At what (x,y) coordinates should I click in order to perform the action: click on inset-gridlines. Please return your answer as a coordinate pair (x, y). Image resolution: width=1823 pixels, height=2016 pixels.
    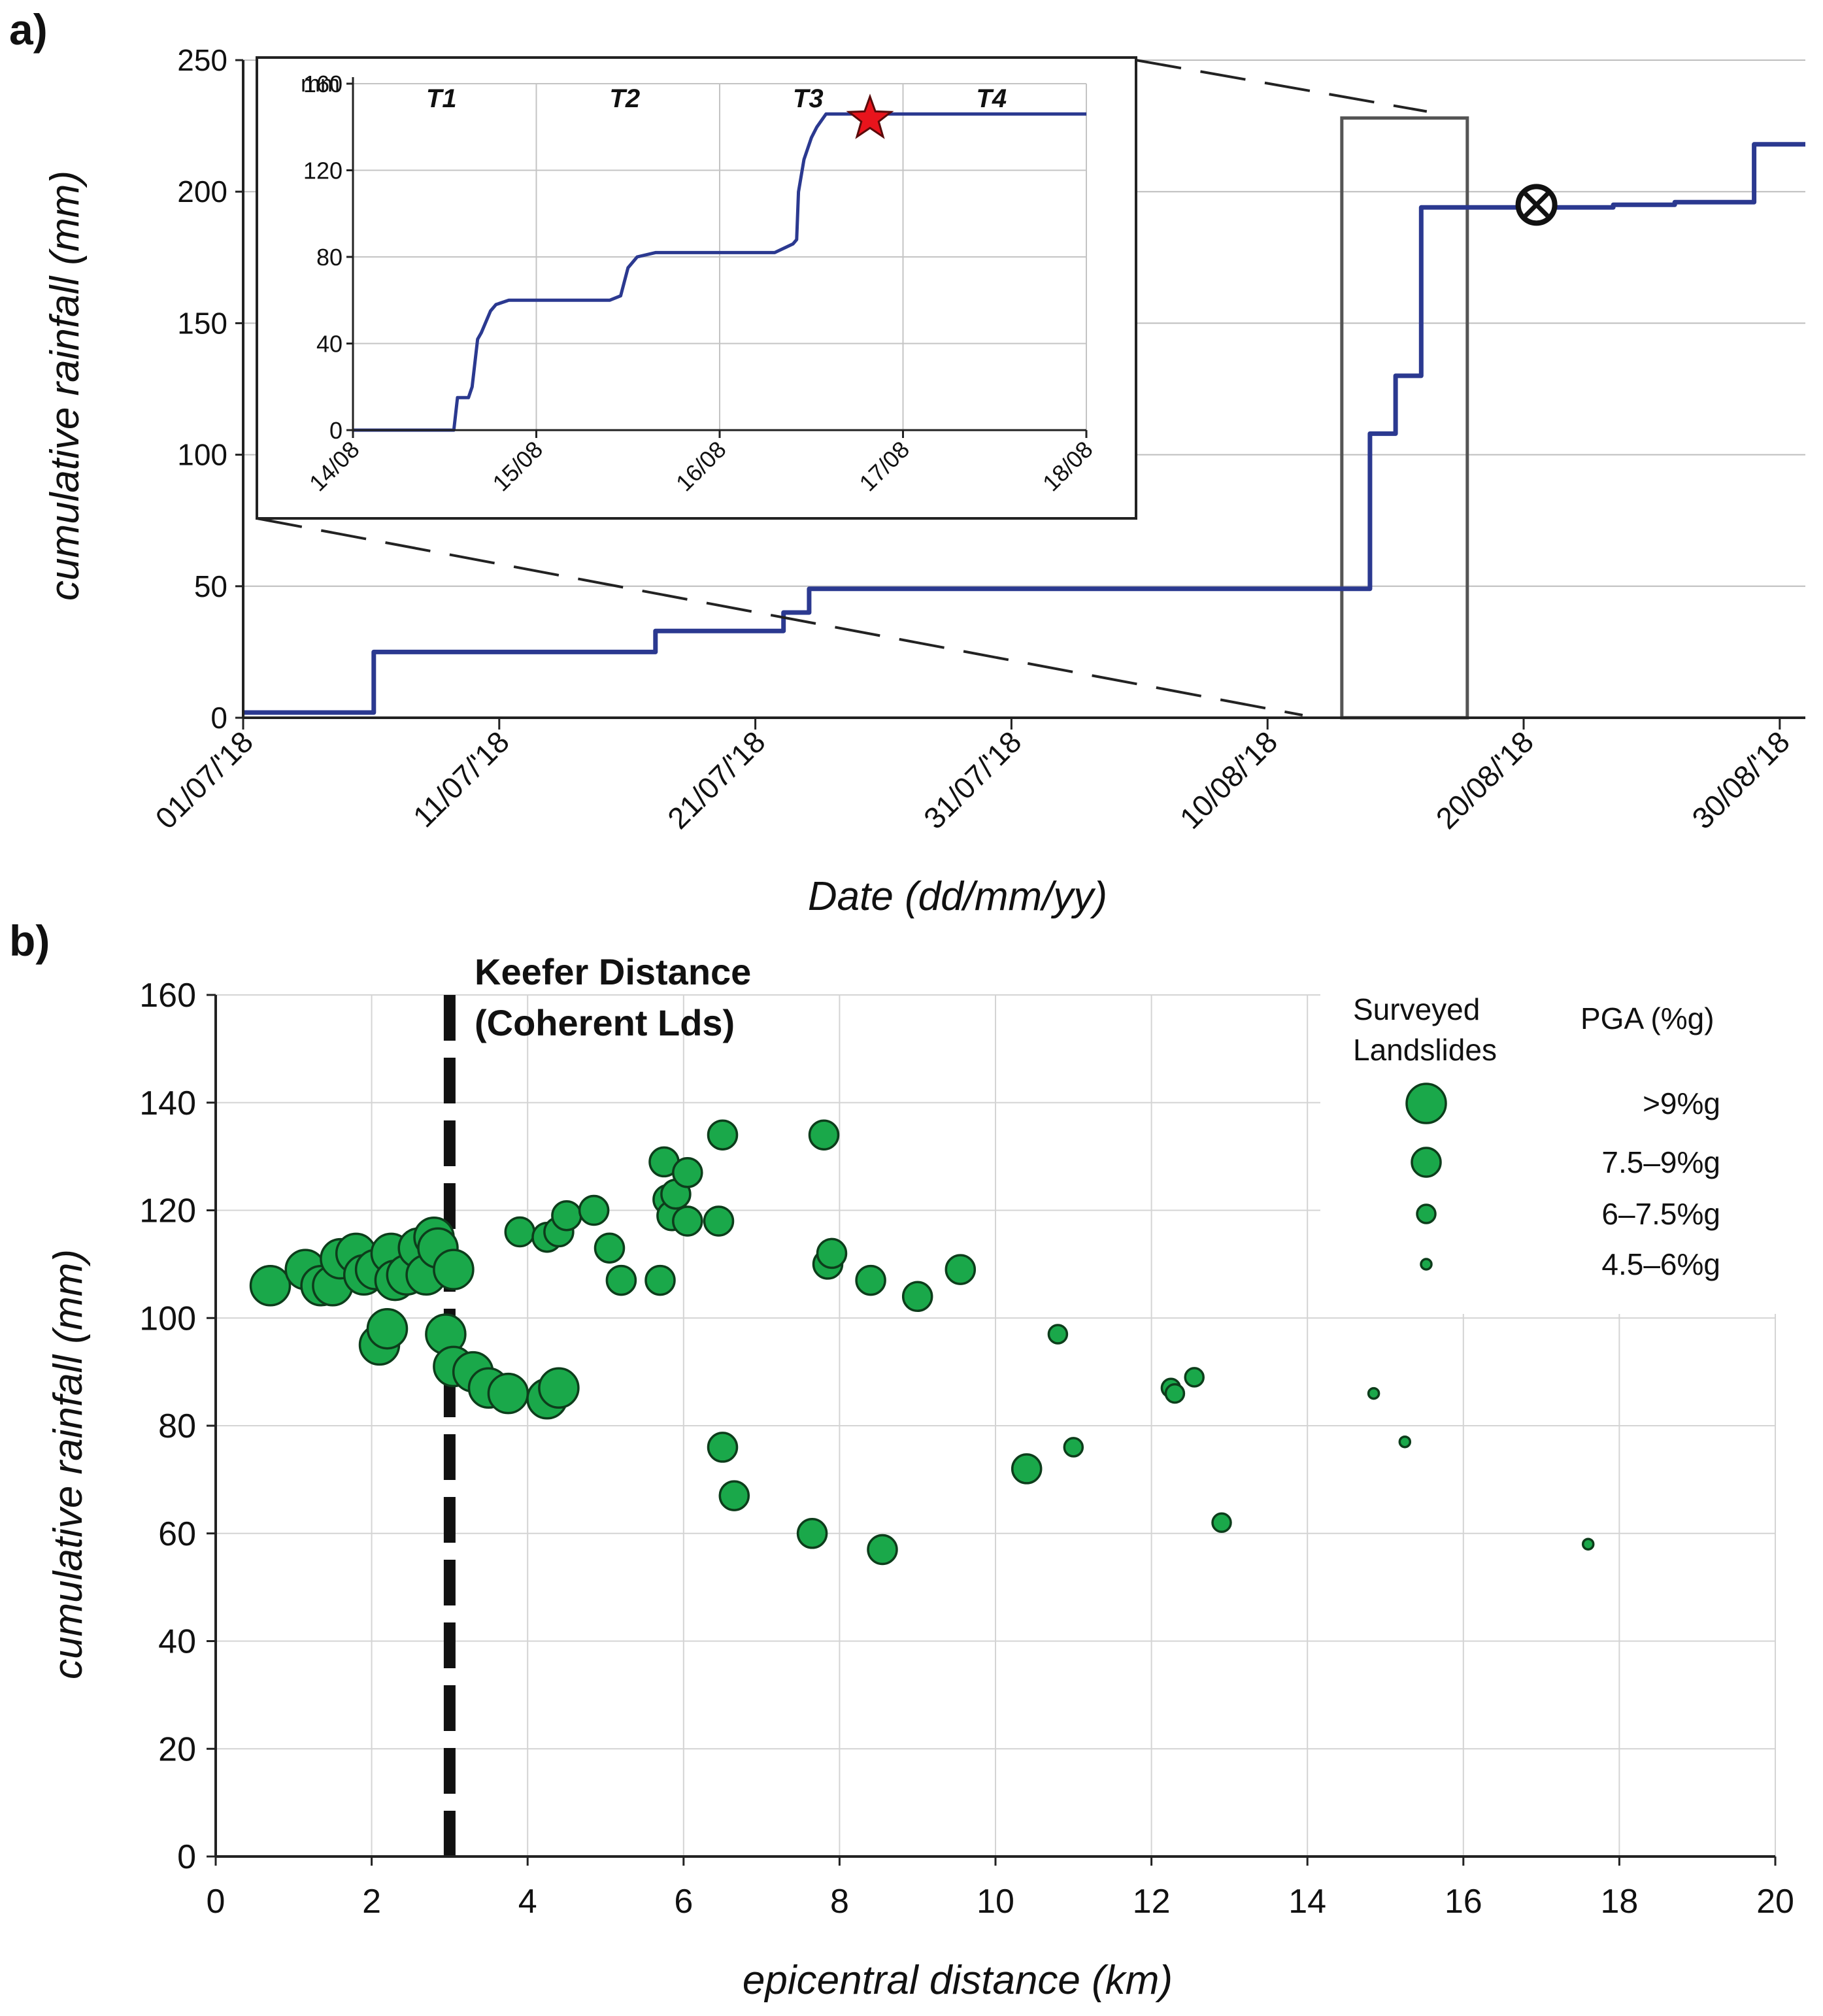
    Looking at the image, I should click on (720, 256).